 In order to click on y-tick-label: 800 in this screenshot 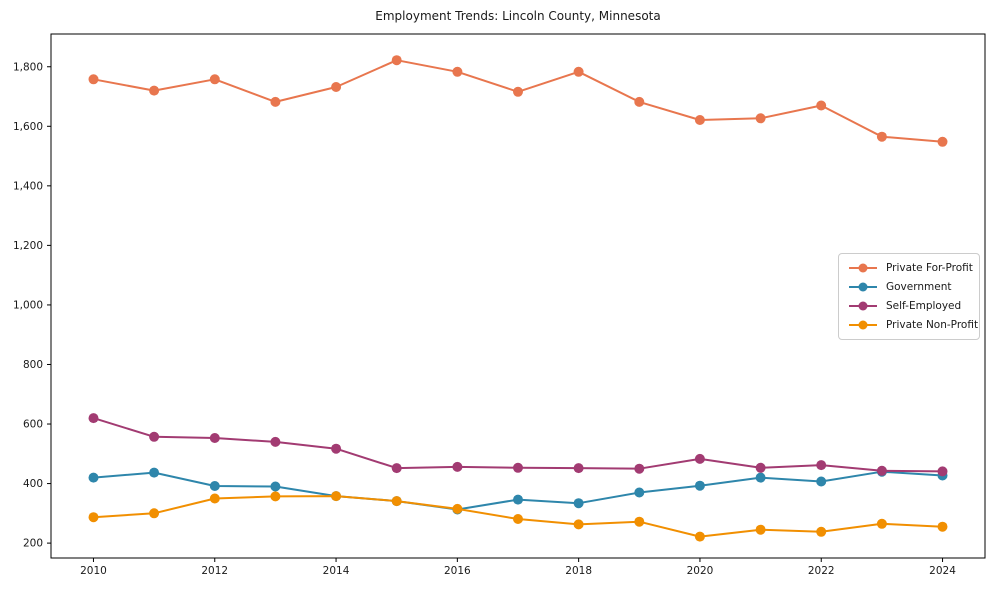, I will do `click(33, 365)`.